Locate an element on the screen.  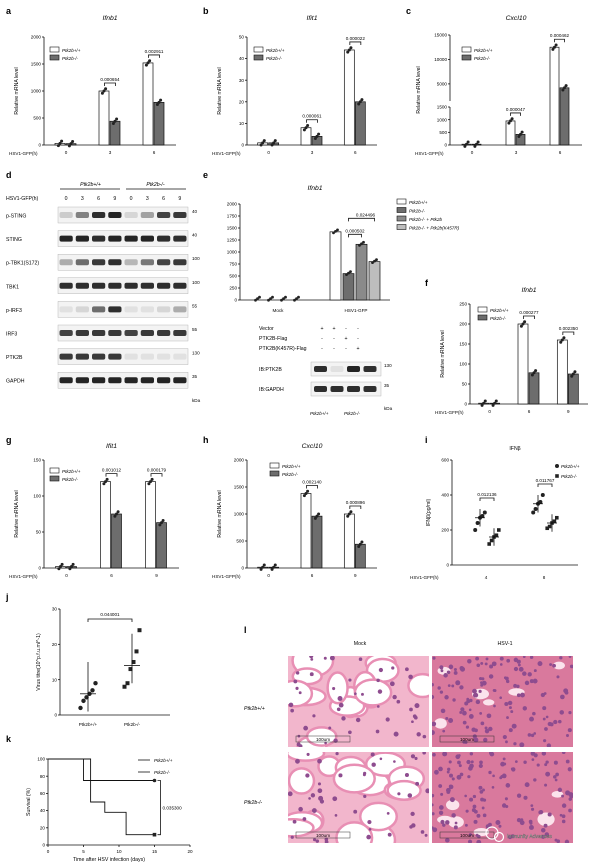
column-label: Mock is located at coordinates (360, 644).